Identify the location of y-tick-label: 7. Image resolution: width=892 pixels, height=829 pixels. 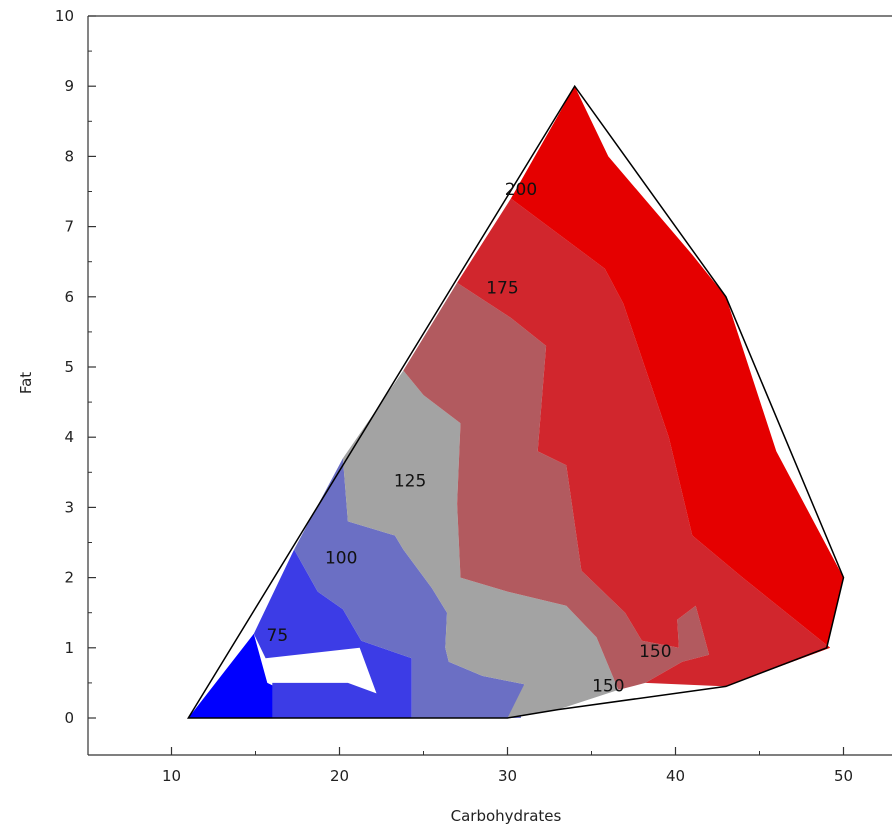
(69, 227).